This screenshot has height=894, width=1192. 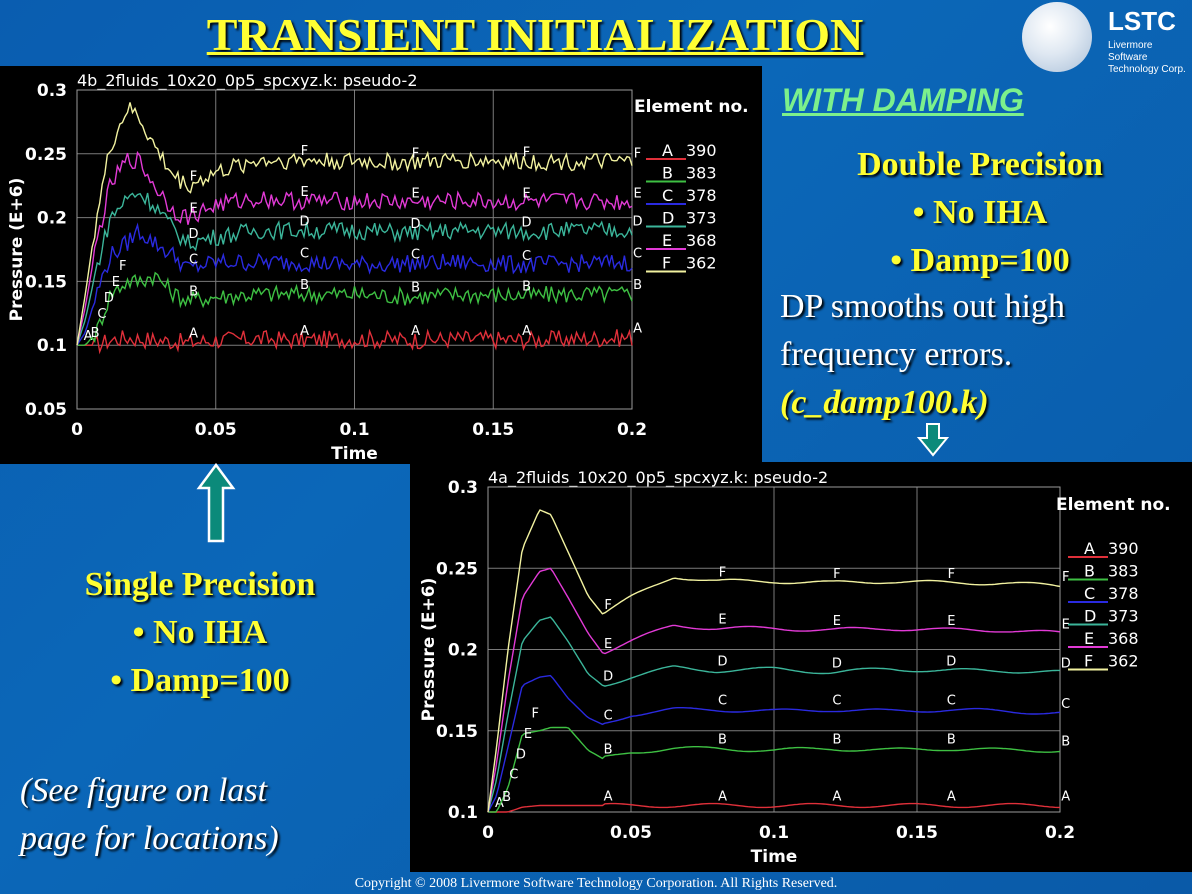 I want to click on logo-line-2: Technology Corp., so click(x=1147, y=69).